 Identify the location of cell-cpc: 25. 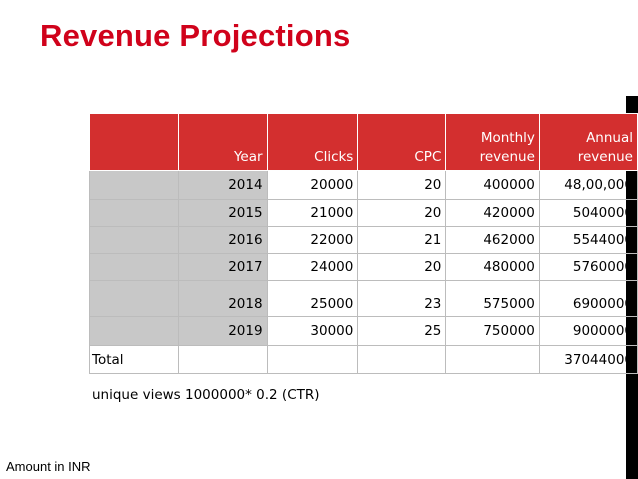
(402, 331).